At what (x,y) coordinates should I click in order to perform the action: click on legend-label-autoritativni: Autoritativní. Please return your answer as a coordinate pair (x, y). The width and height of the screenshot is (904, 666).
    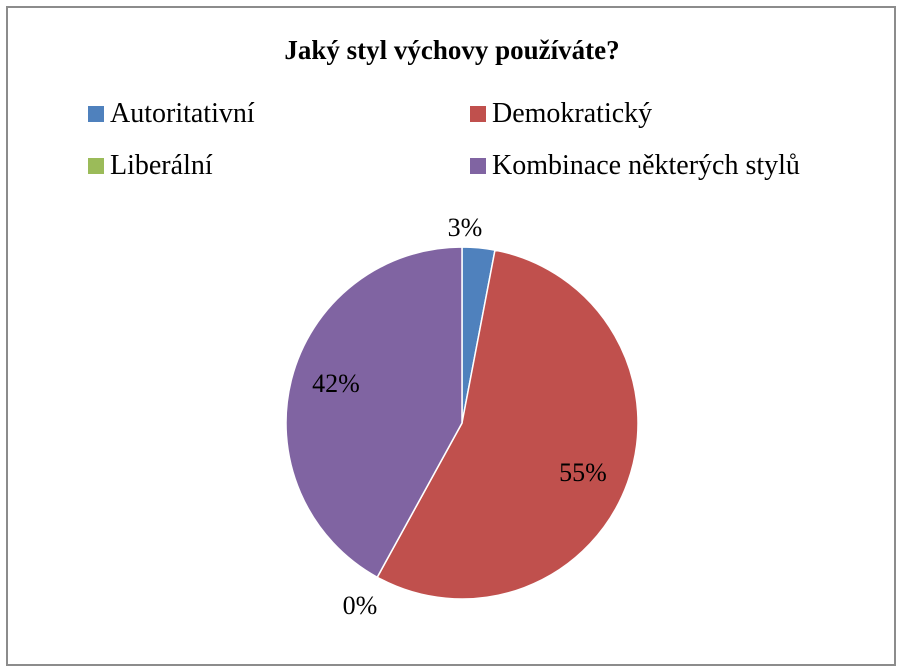
    Looking at the image, I should click on (182, 113).